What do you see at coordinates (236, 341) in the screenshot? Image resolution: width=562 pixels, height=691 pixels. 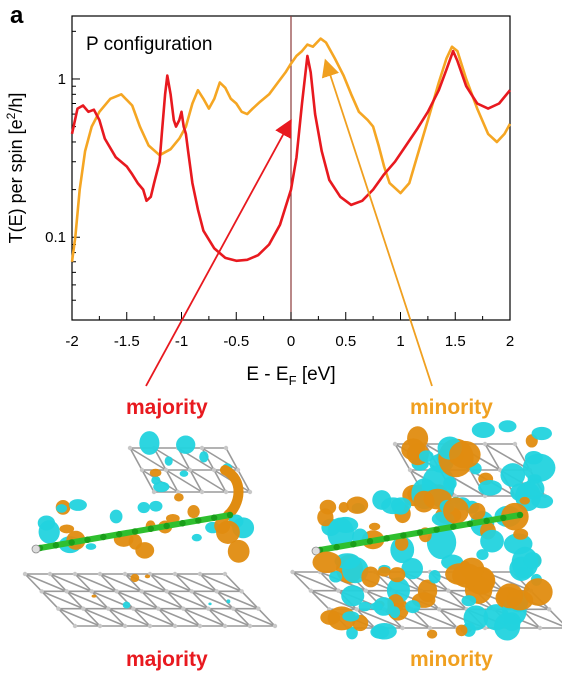 I see `x-tick-label: -0.5` at bounding box center [236, 341].